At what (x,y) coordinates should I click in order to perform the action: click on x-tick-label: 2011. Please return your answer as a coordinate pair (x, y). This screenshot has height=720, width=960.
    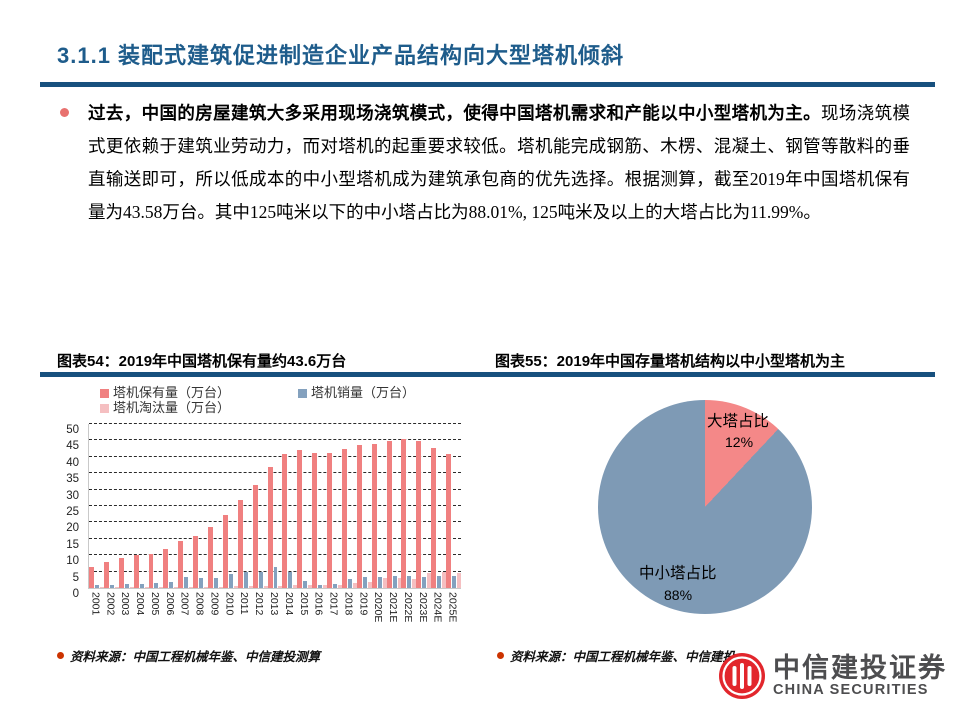
    Looking at the image, I should click on (244, 603).